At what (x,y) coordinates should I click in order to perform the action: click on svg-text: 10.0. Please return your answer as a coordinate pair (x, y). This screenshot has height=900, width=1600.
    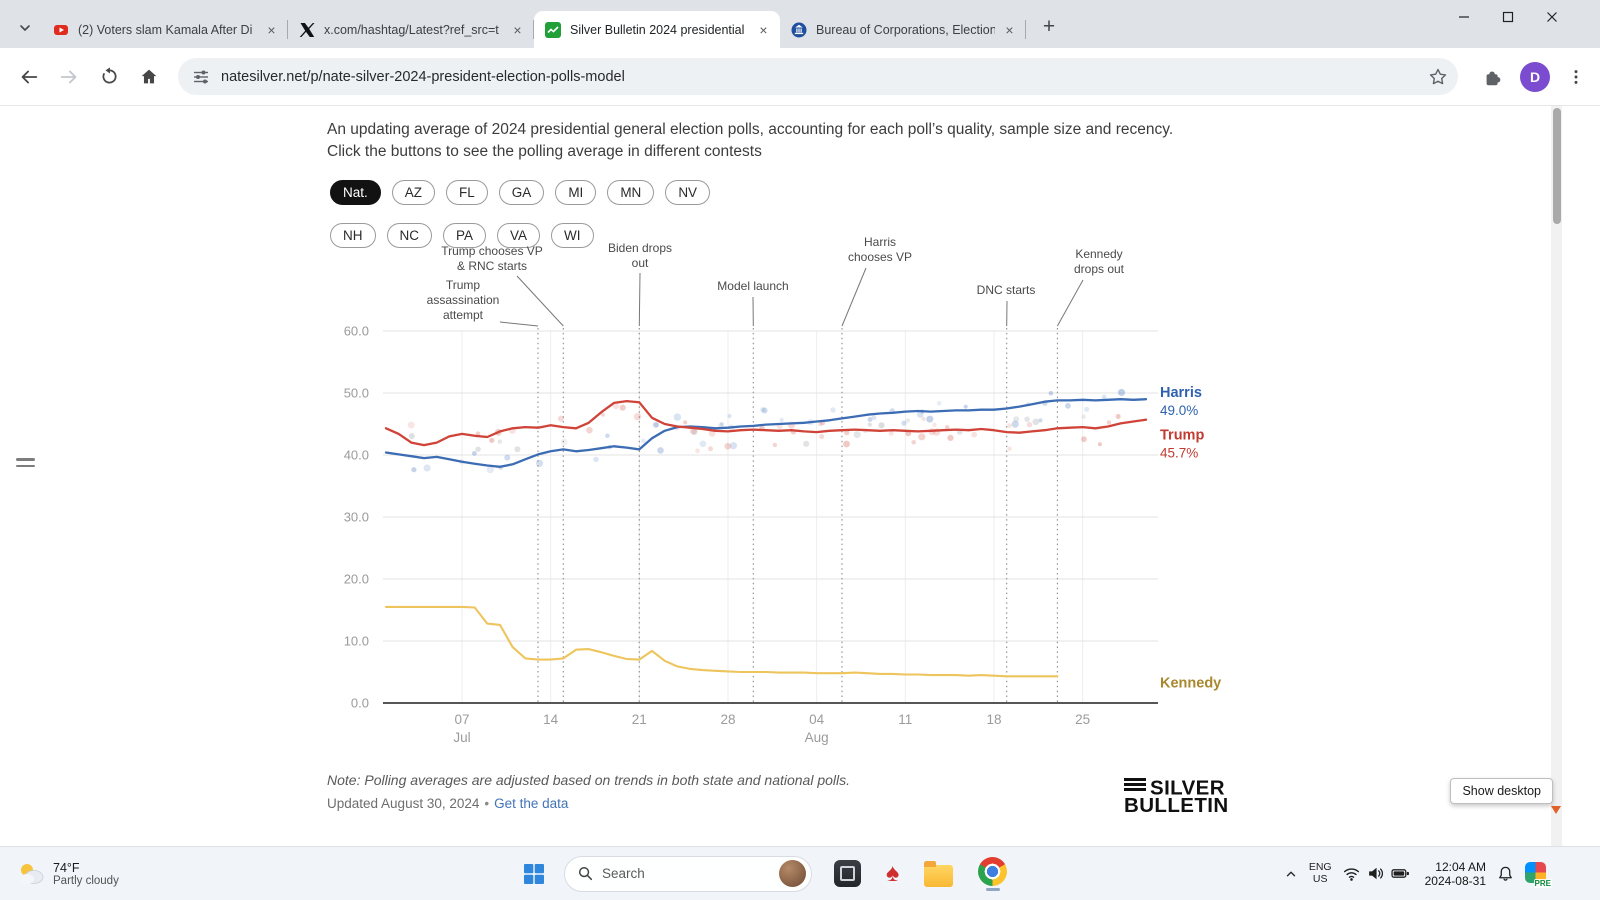
    Looking at the image, I should click on (356, 641).